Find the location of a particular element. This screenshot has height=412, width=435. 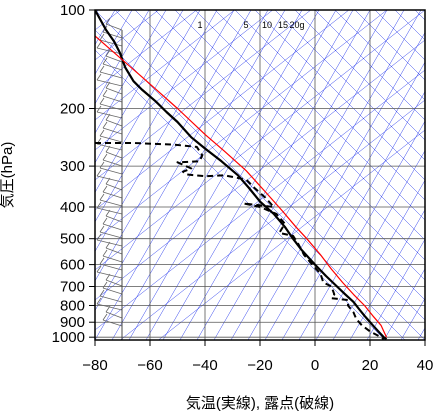

y-tick-label: 900 is located at coordinates (72, 322).